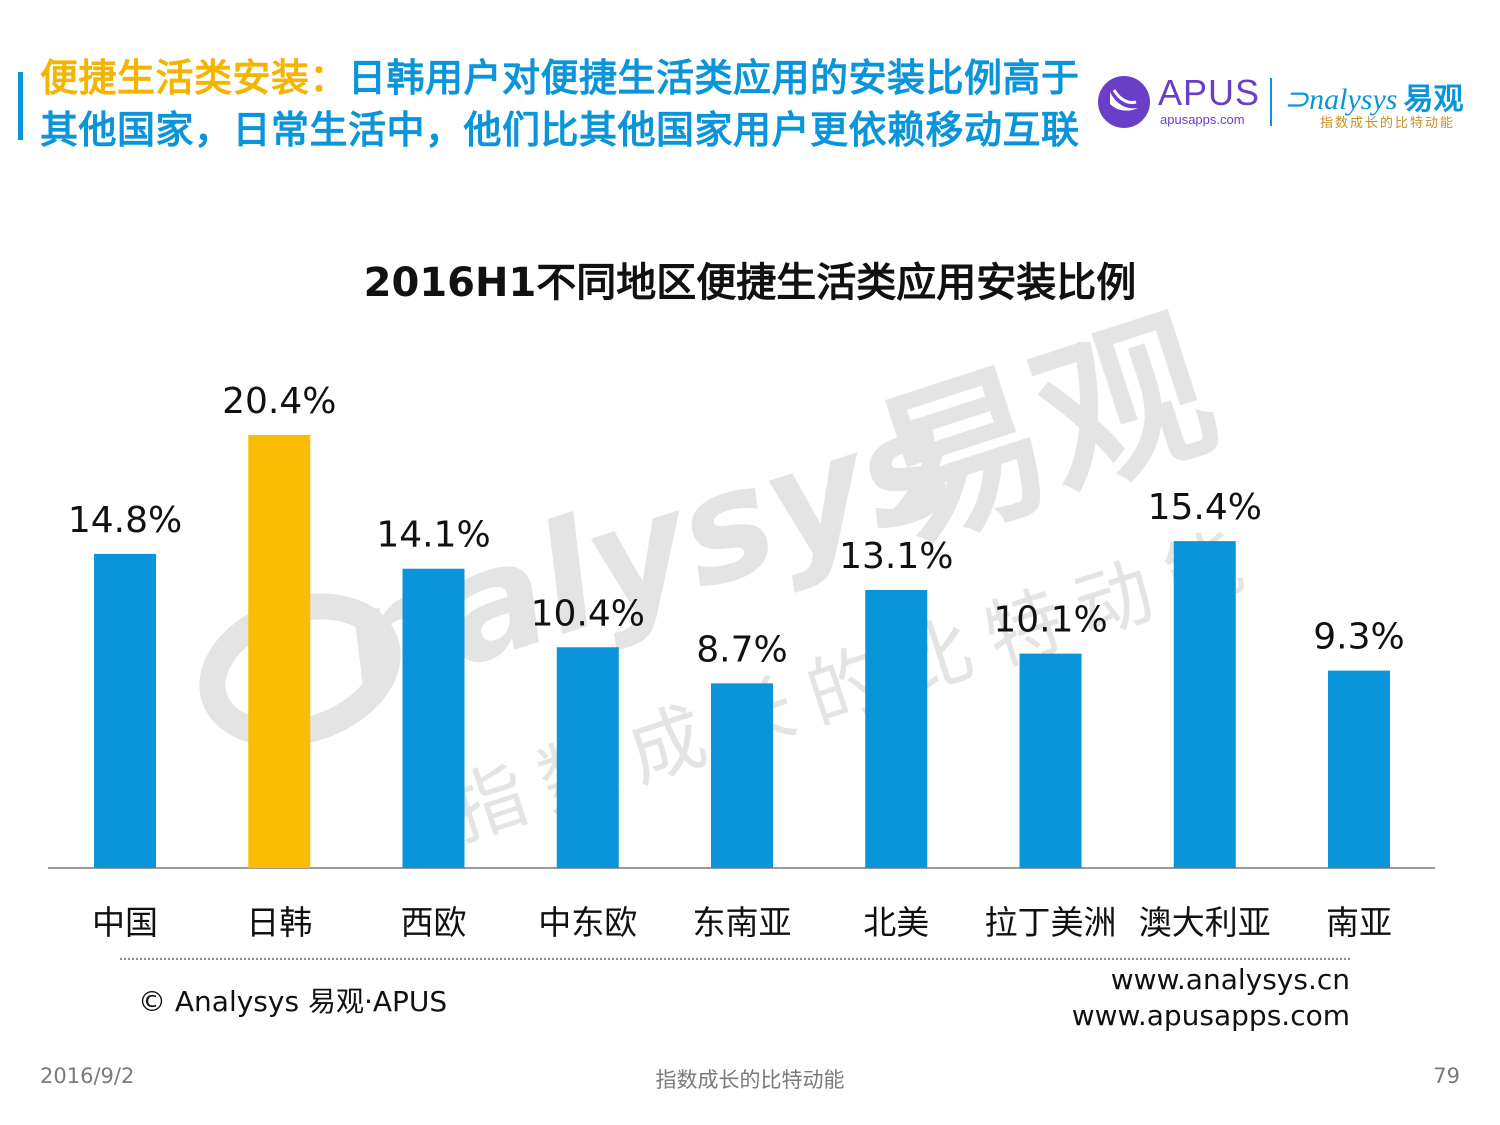 The image size is (1500, 1125). I want to click on apus-bird-icon, so click(1124, 102).